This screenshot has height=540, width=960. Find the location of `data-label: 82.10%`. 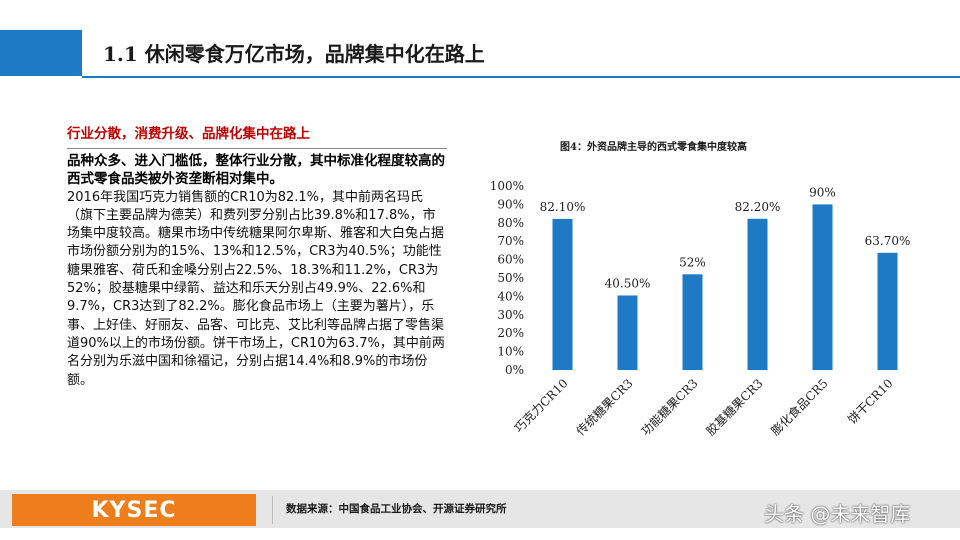

data-label: 82.10% is located at coordinates (563, 207).